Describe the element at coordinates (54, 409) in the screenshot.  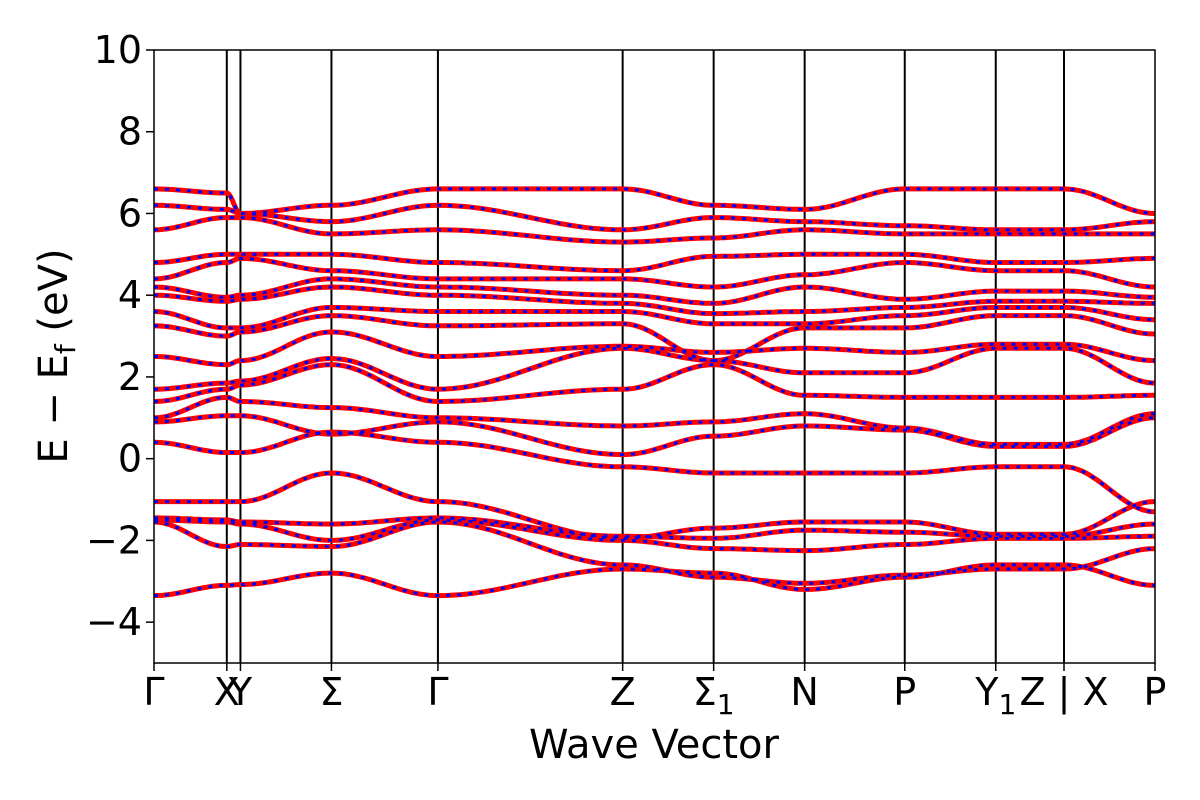
I see `y-axis-title-main: E − E` at that location.